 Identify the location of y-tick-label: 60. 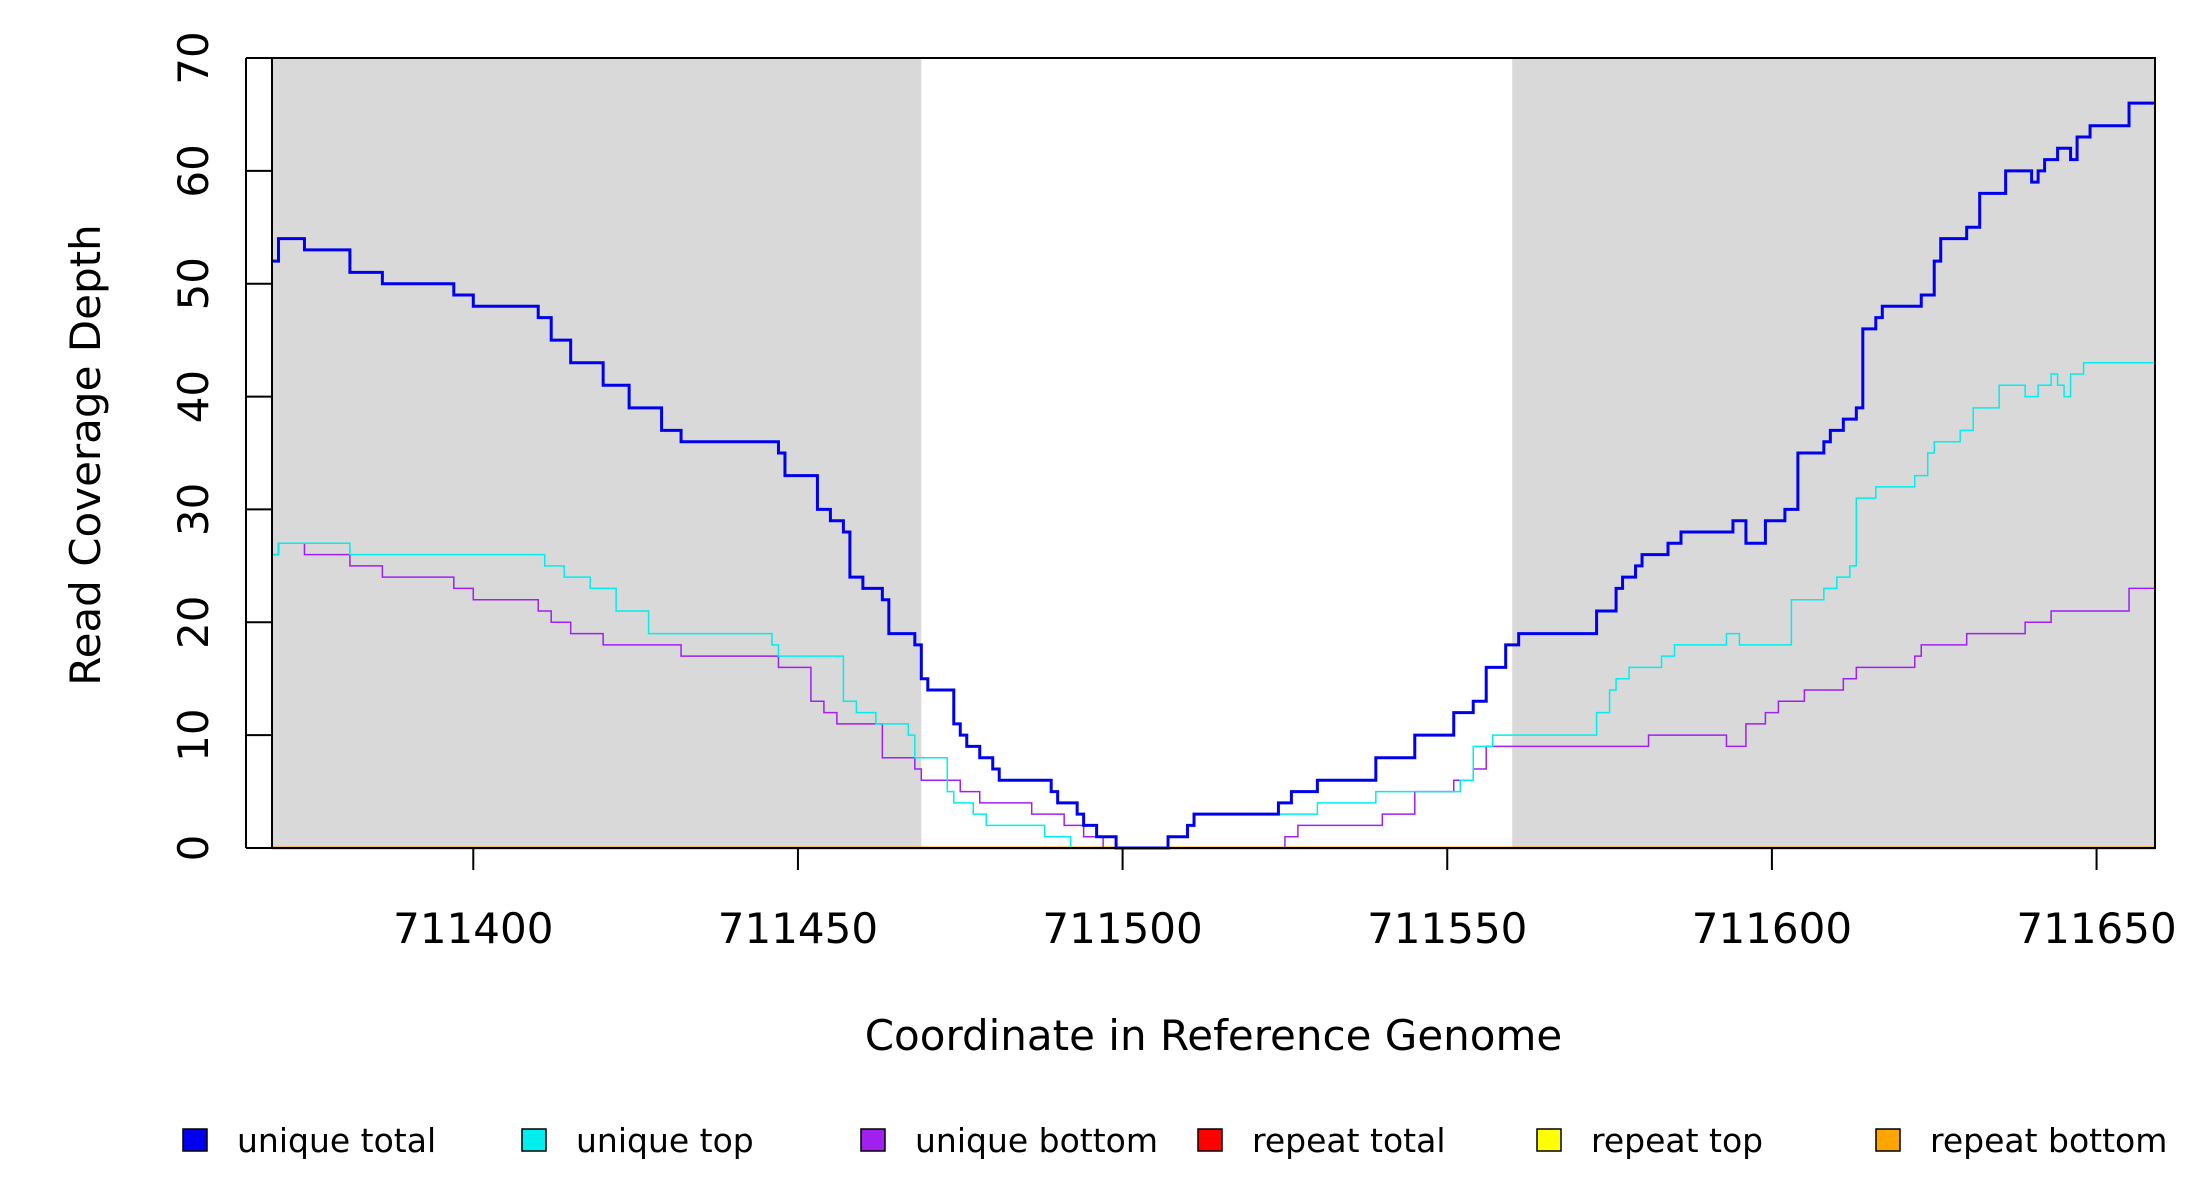
(193, 170).